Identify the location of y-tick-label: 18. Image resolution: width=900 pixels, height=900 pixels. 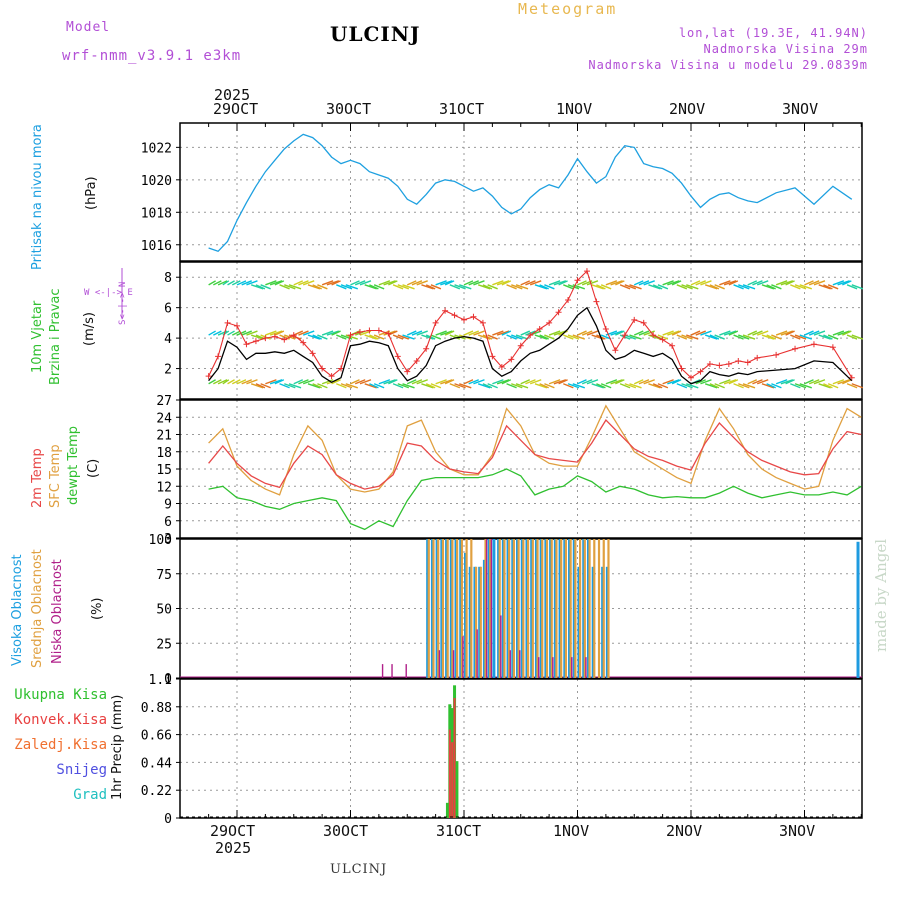
(164, 453).